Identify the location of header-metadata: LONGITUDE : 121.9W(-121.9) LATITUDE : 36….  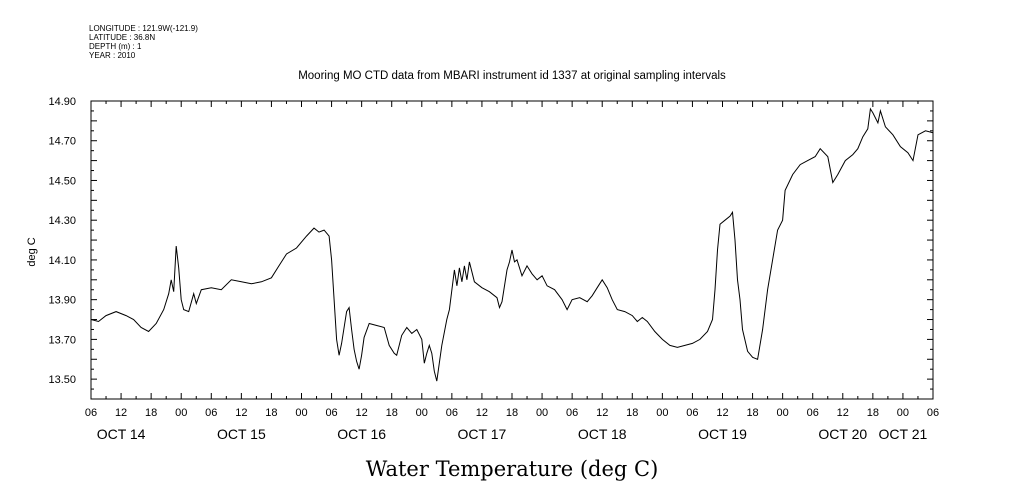
(143, 42).